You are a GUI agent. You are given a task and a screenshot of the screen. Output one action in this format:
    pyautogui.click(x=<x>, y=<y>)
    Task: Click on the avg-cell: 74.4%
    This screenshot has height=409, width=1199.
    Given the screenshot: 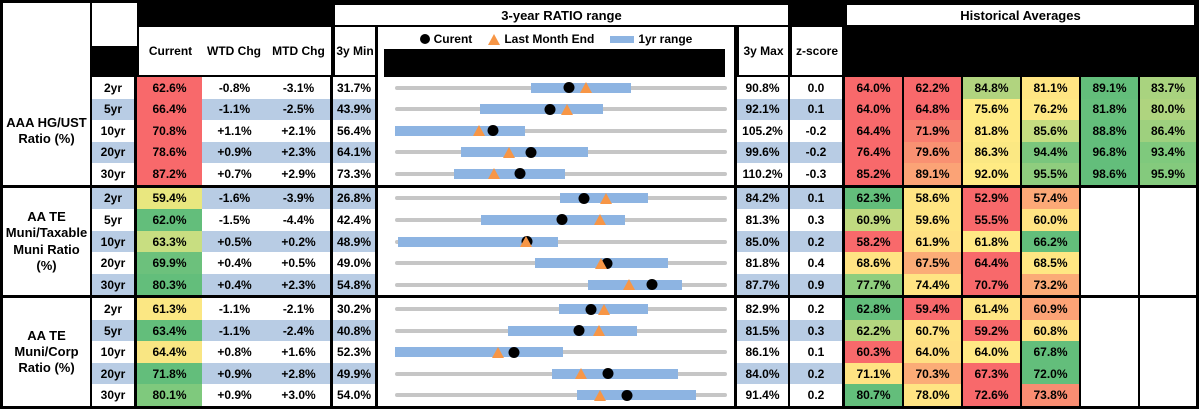 What is the action you would take?
    pyautogui.click(x=933, y=284)
    